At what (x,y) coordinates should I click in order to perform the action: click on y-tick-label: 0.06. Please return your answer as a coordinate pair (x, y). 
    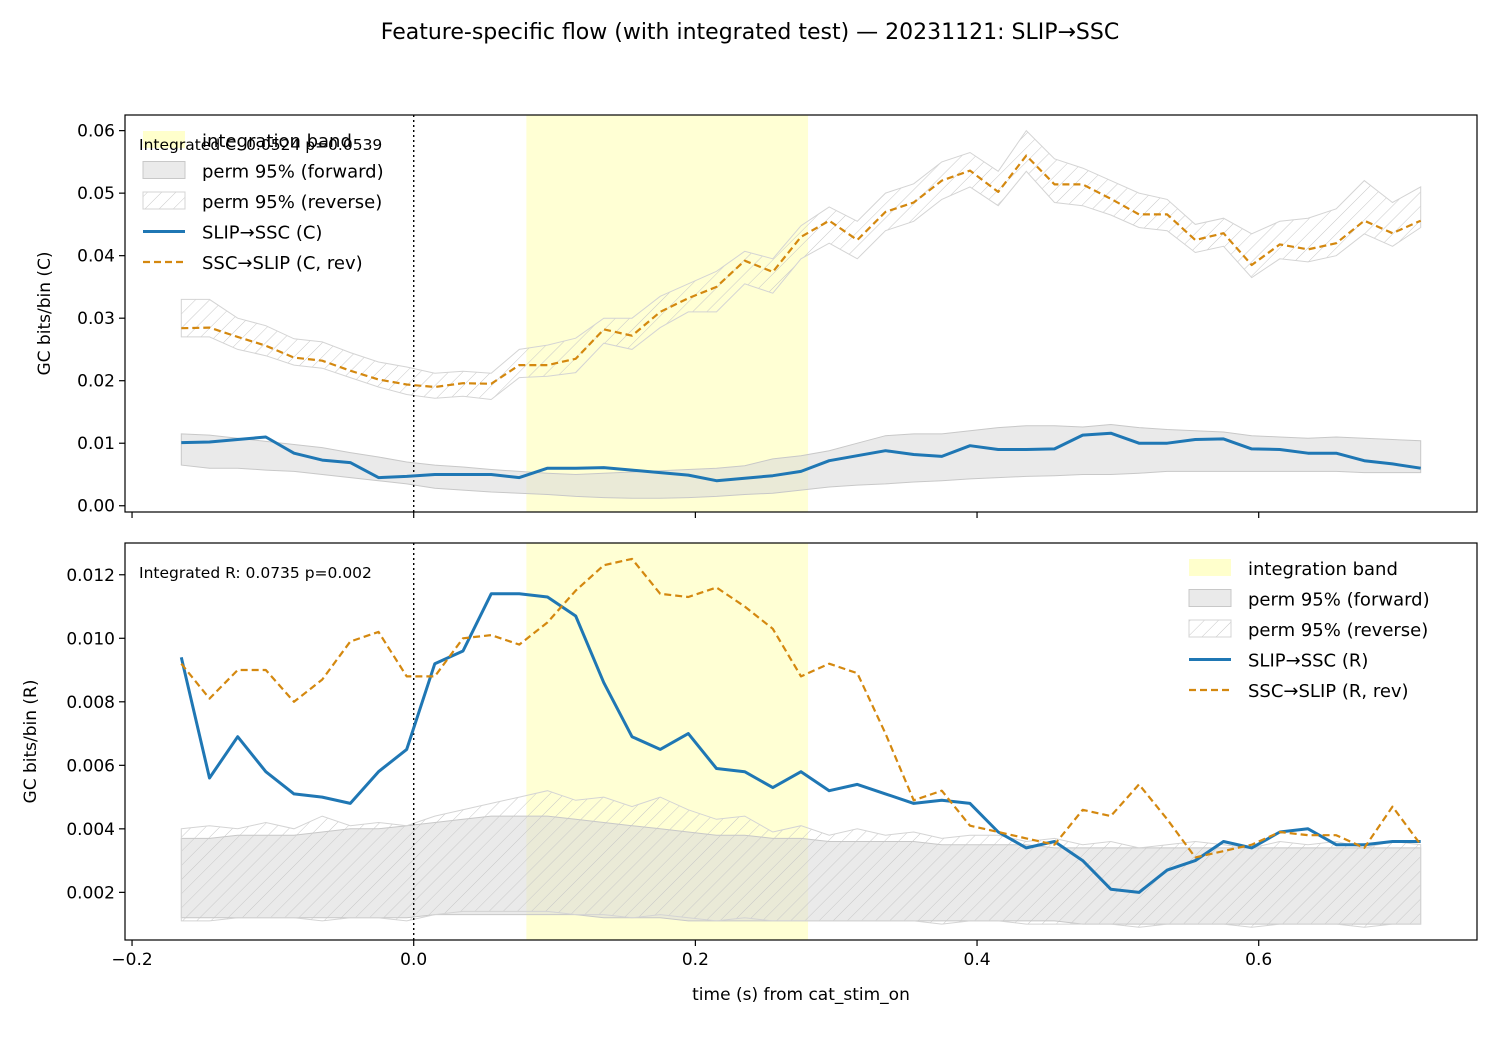
    Looking at the image, I should click on (96, 132).